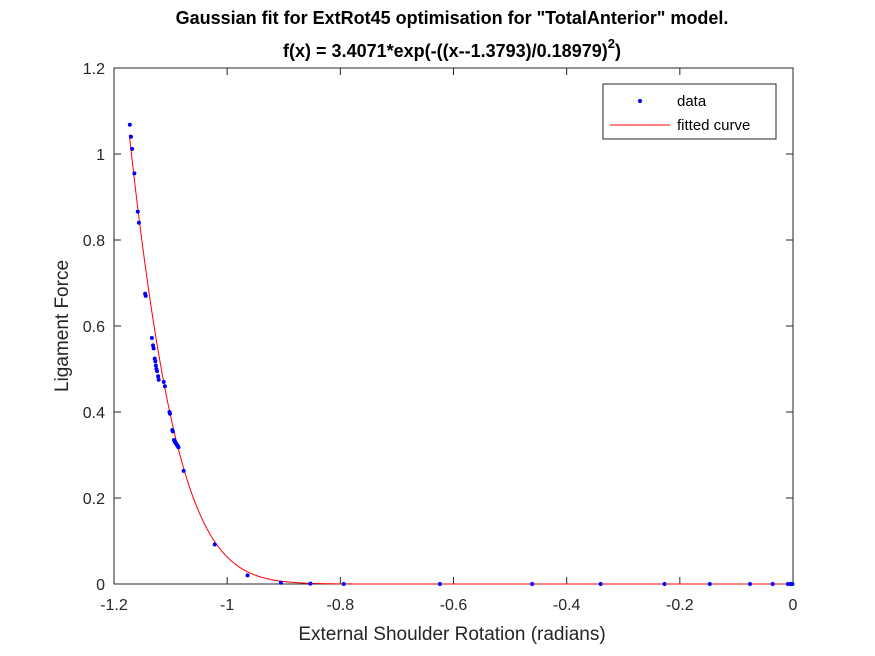 Image resolution: width=875 pixels, height=656 pixels. Describe the element at coordinates (618, 51) in the screenshot. I see `title-formula-end: )` at that location.